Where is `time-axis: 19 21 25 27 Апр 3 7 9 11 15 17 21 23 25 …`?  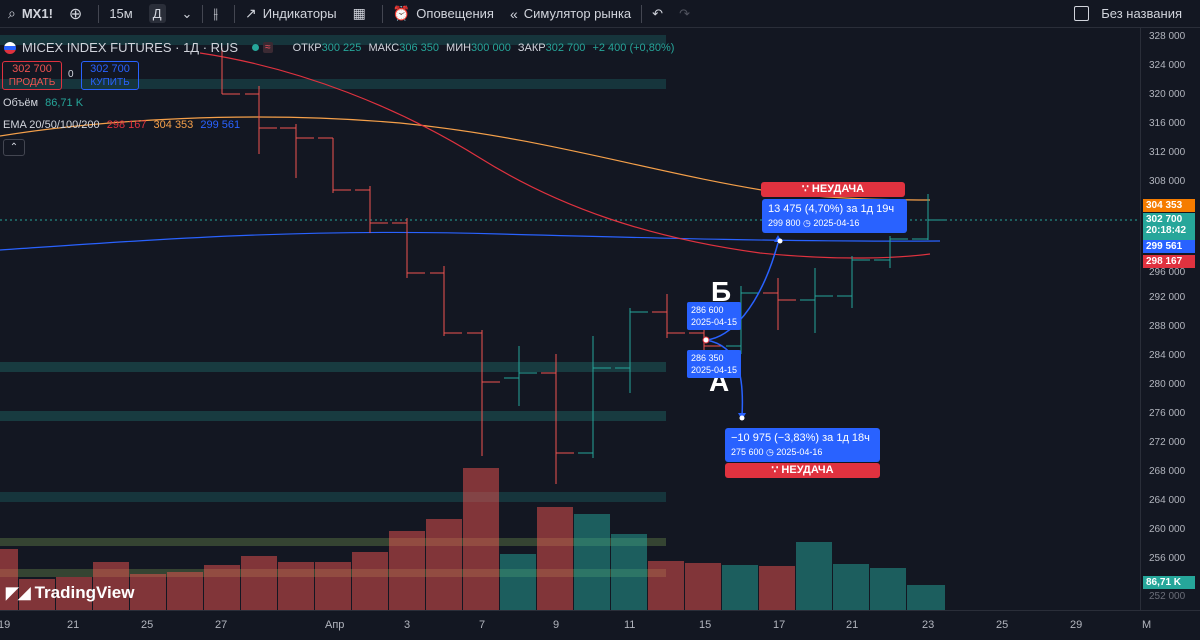
time-axis: 19 21 25 27 Апр 3 7 9 11 15 17 21 23 25 … is located at coordinates (600, 625).